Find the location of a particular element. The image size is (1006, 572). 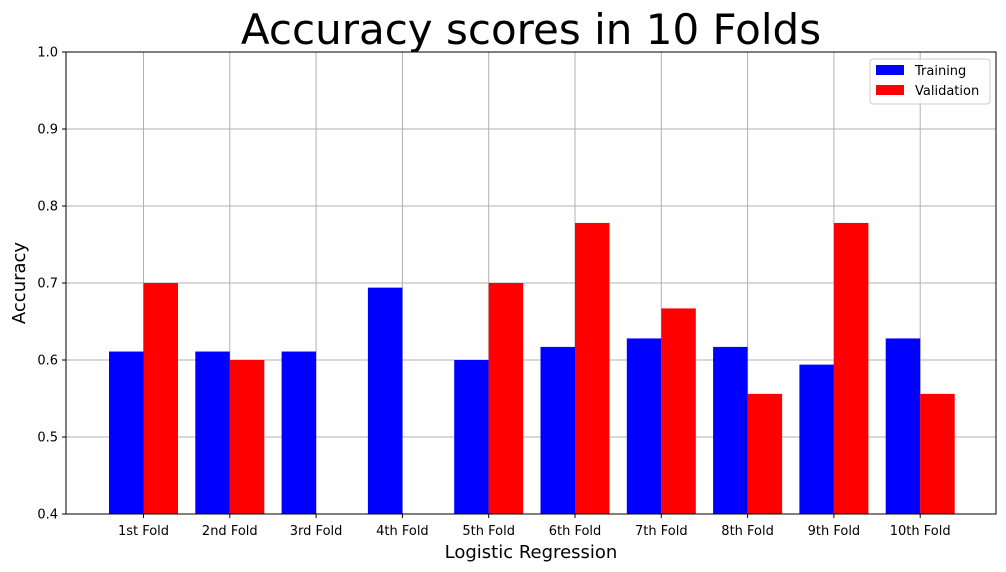

x-tick-label: 8th Fold is located at coordinates (747, 531).